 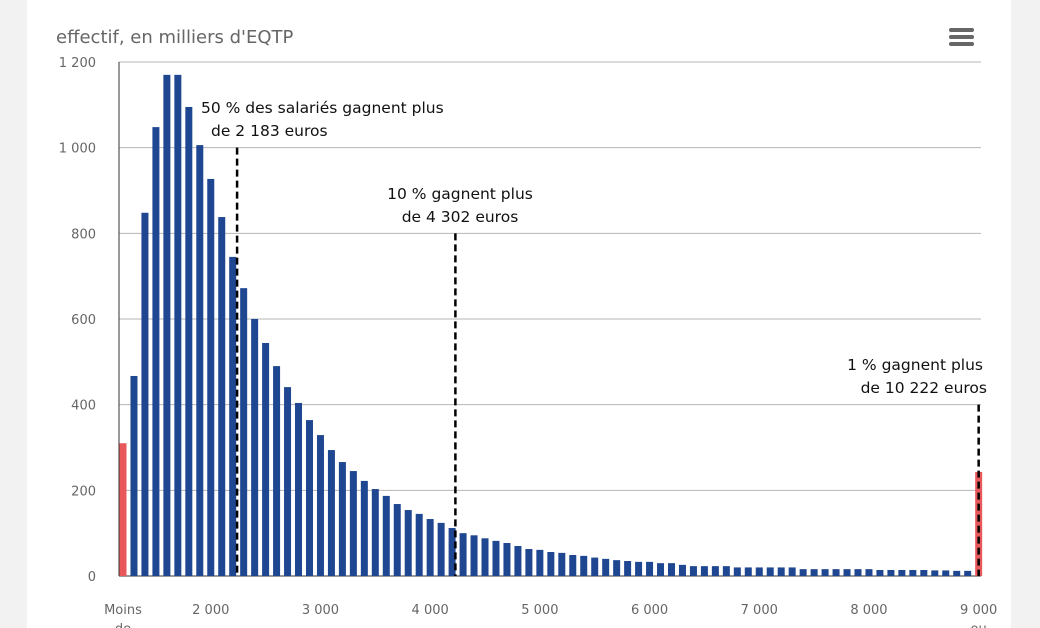 What do you see at coordinates (759, 610) in the screenshot?
I see `x-tick-label: 7 000` at bounding box center [759, 610].